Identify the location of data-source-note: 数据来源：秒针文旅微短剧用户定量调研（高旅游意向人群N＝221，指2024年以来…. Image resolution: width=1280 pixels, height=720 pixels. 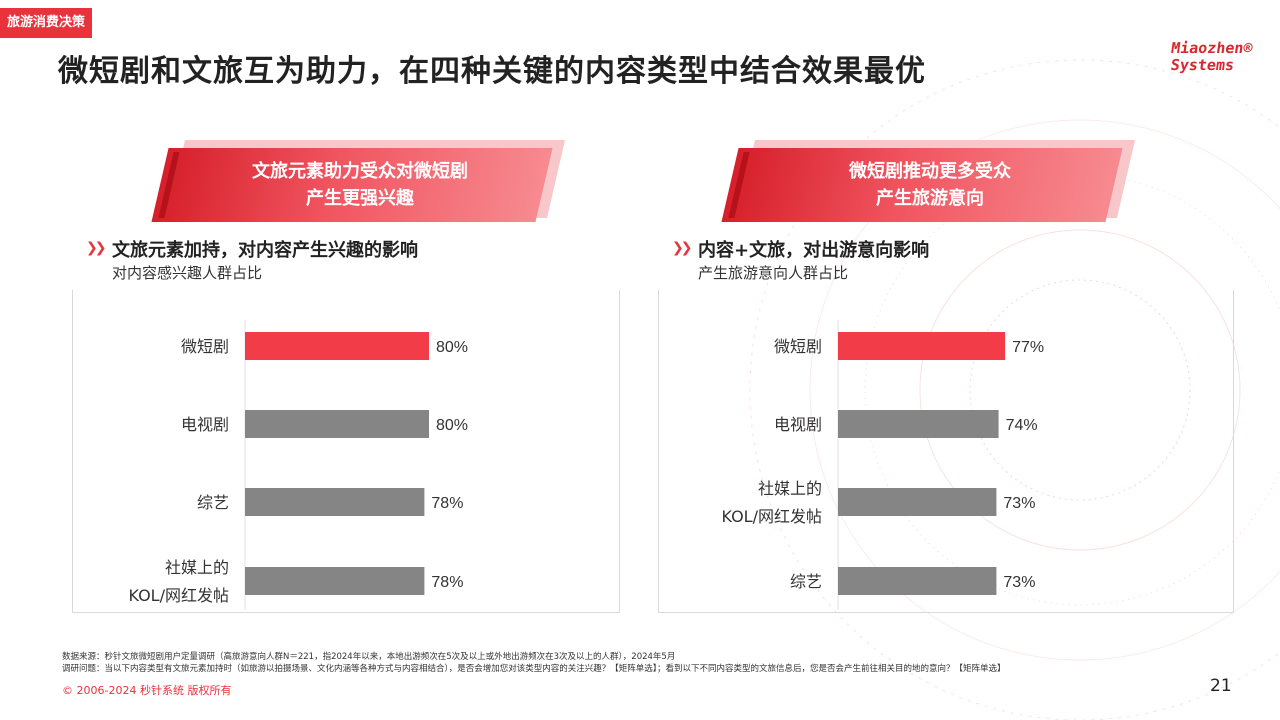
(369, 657).